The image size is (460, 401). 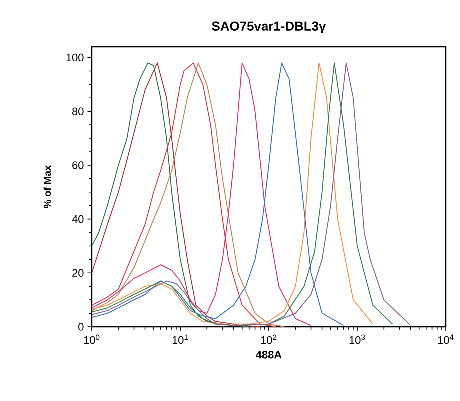 What do you see at coordinates (358, 339) in the screenshot?
I see `x-tick-label: 10$^{3}$` at bounding box center [358, 339].